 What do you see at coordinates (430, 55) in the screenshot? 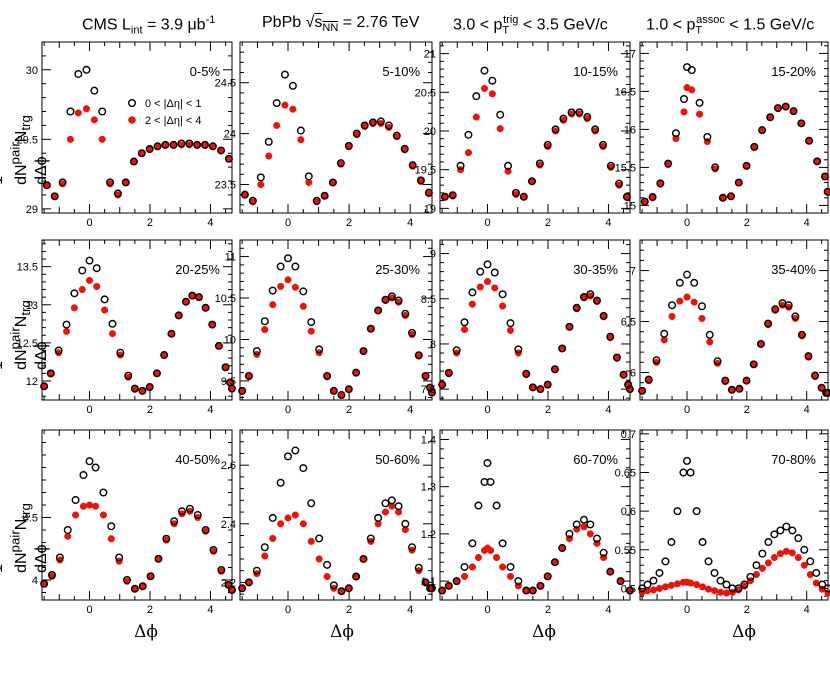
I see `y-tick-label: 21` at bounding box center [430, 55].